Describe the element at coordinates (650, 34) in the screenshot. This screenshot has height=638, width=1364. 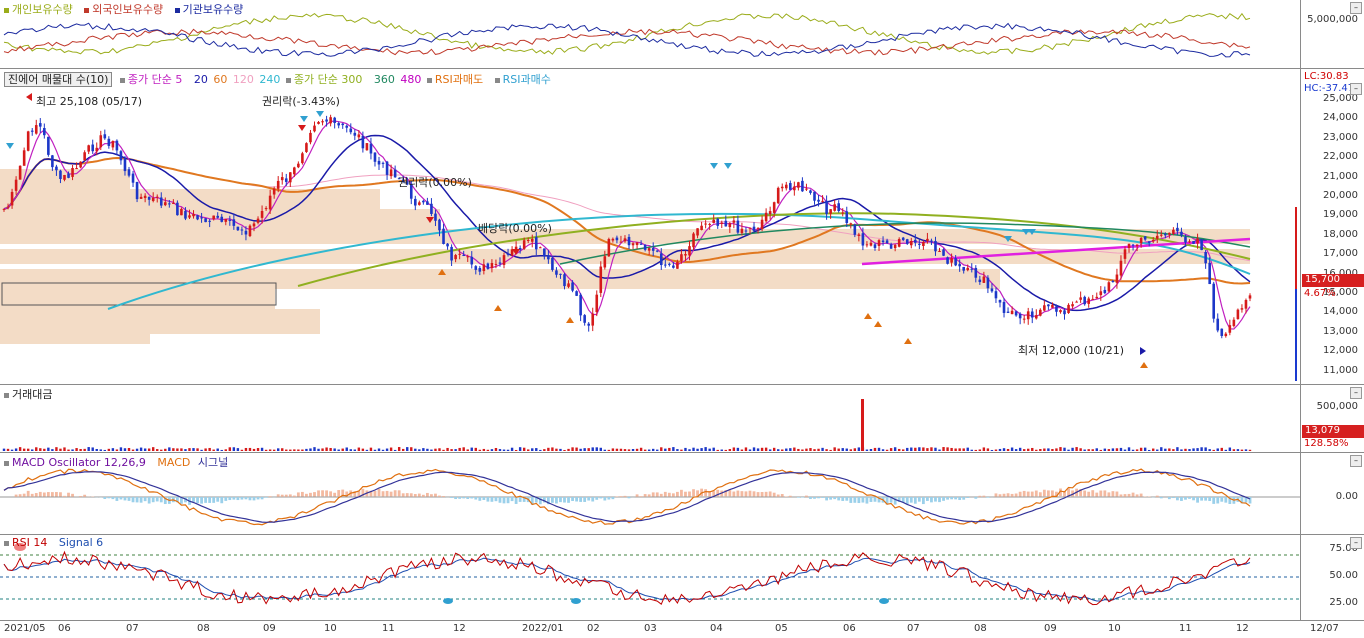
I see `ownership-panel: 개인보유수량 외국인보유수량 기관보유수량` at that location.